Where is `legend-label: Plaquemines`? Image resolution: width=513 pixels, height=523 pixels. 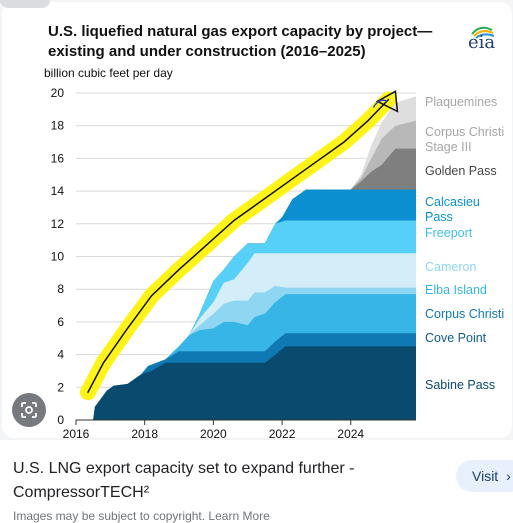 legend-label: Plaquemines is located at coordinates (461, 102).